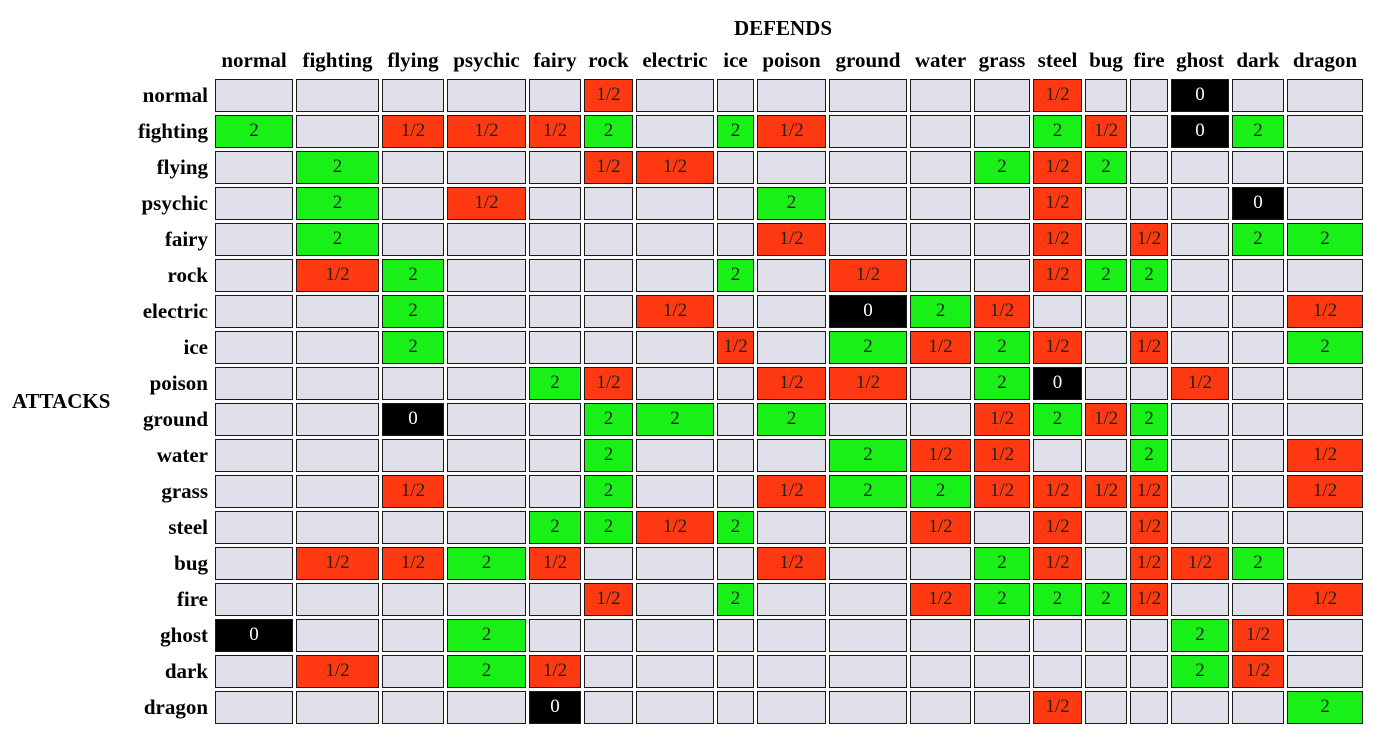 This screenshot has height=744, width=1388. I want to click on cell-fire-vs-steel: 2, so click(1057, 599).